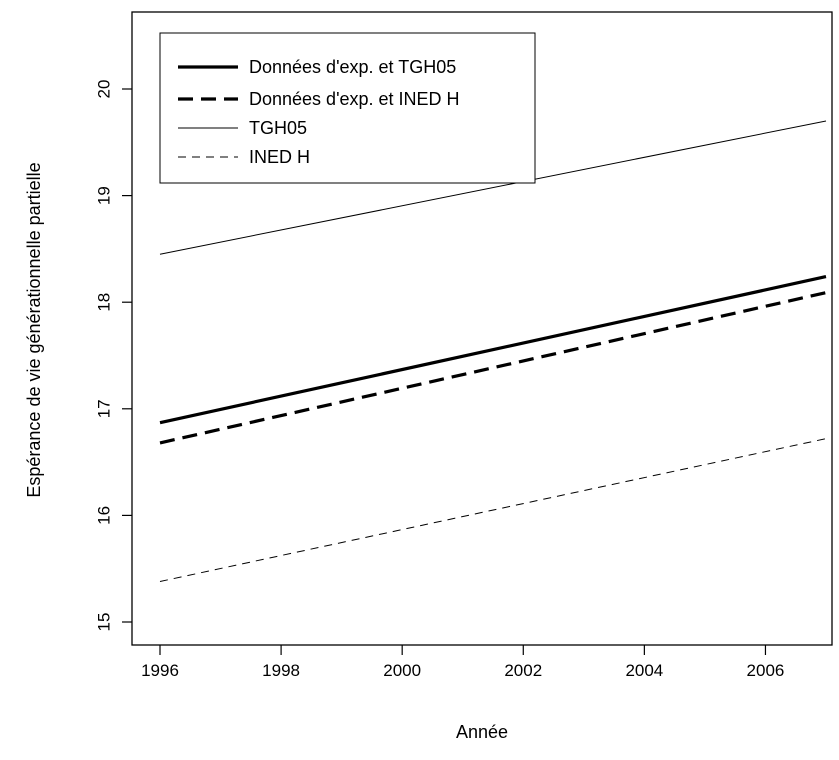 The image size is (839, 760). I want to click on y-tick-label: 17, so click(104, 408).